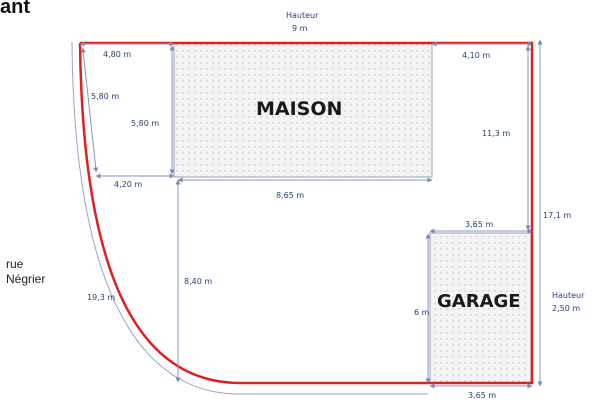 This screenshot has height=402, width=597. Describe the element at coordinates (566, 308) in the screenshot. I see `garage-hauteur-value: 2,50 m` at that location.